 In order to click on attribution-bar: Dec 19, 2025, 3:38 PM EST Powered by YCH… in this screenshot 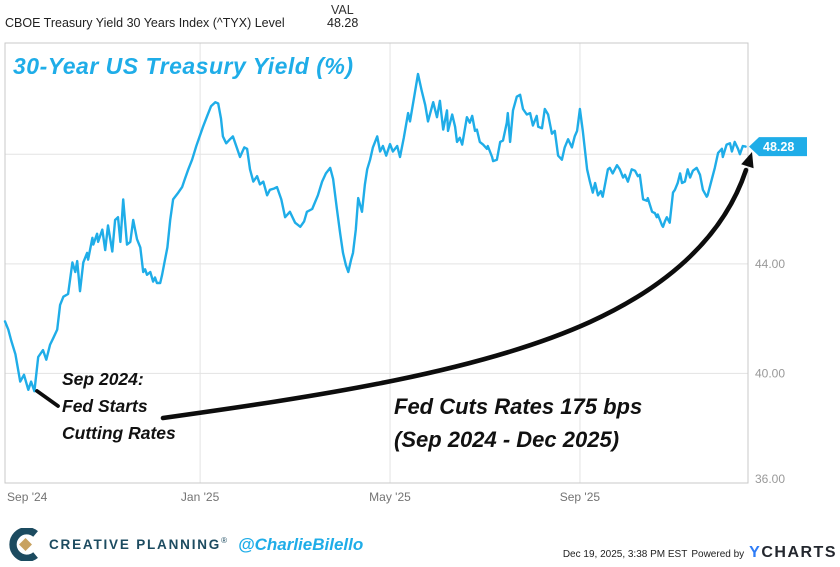, I will do `click(700, 553)`.